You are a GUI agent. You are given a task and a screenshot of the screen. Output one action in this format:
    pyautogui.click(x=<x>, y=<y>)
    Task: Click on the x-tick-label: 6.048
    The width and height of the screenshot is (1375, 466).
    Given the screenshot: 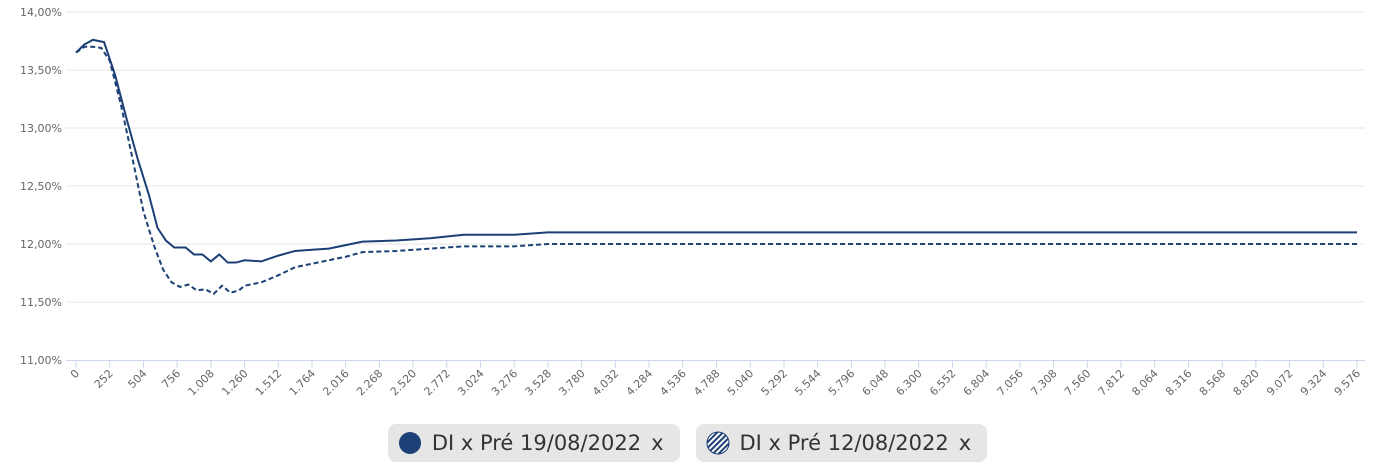 What is the action you would take?
    pyautogui.click(x=875, y=382)
    